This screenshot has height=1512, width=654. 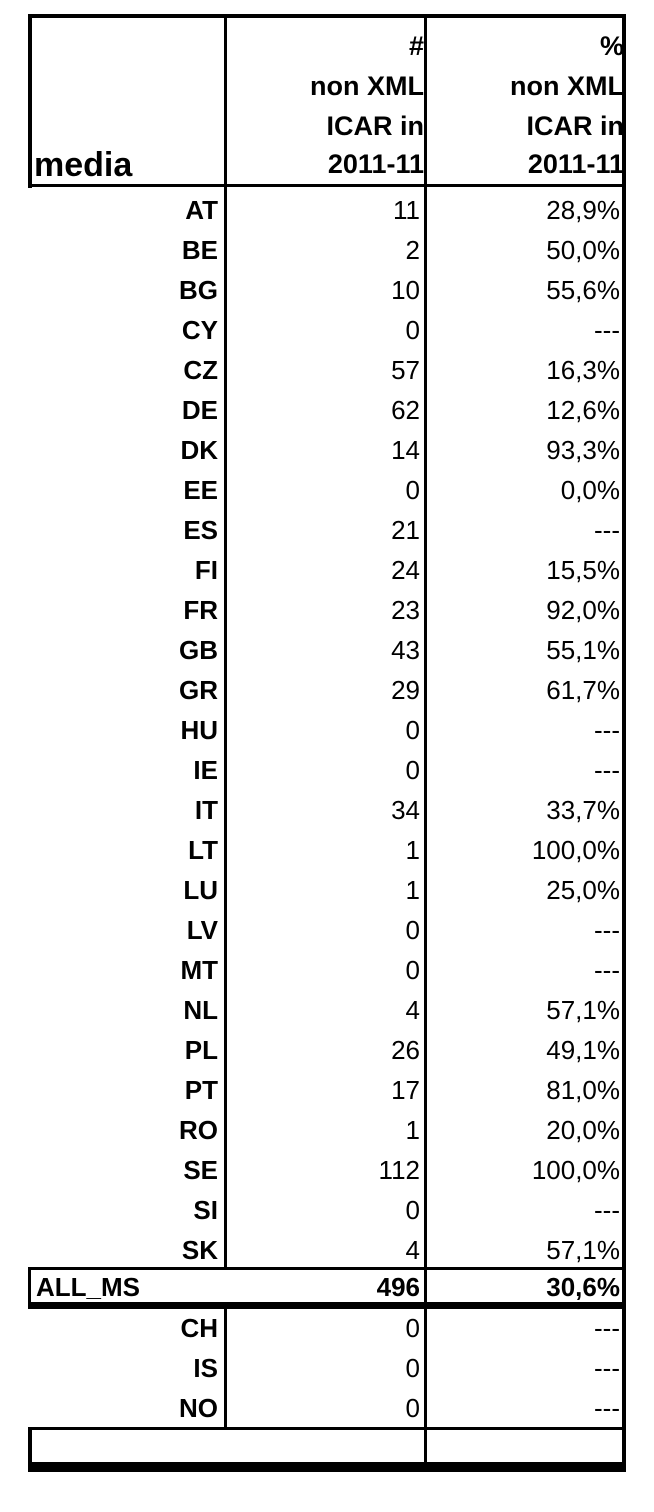 I want to click on row-country-code: EE, so click(x=200, y=490).